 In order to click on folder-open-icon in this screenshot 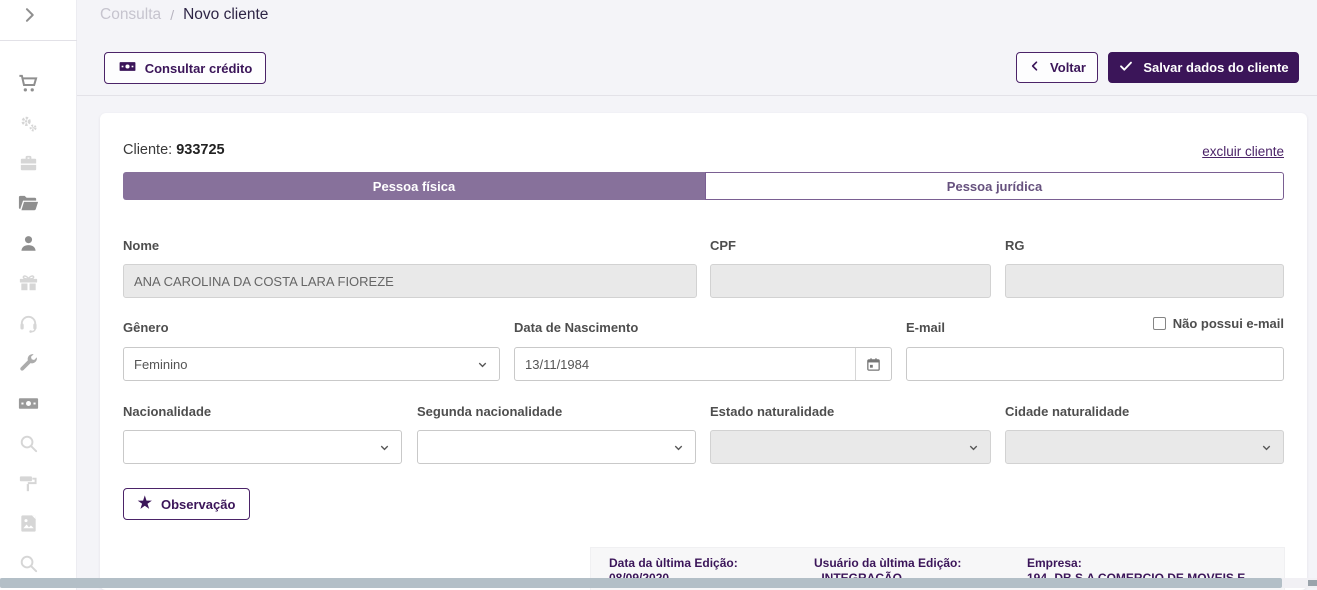, I will do `click(28, 206)`.